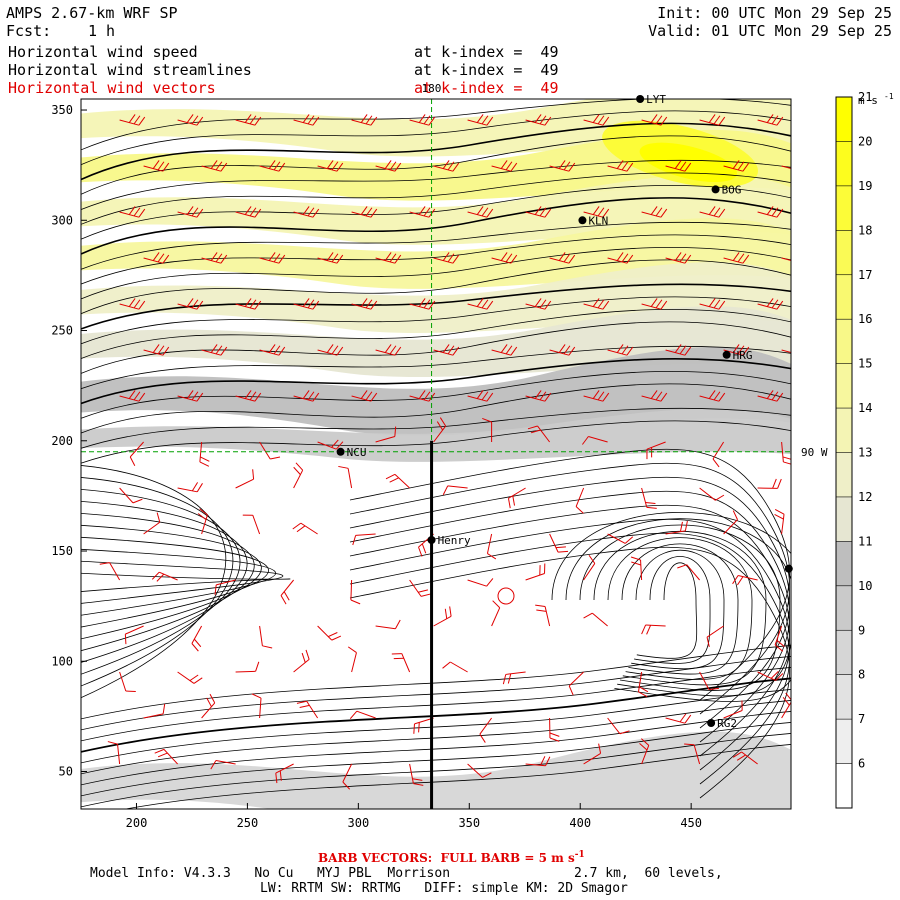 The width and height of the screenshot is (900, 900). What do you see at coordinates (62, 220) in the screenshot?
I see `y-tick-label: 300` at bounding box center [62, 220].